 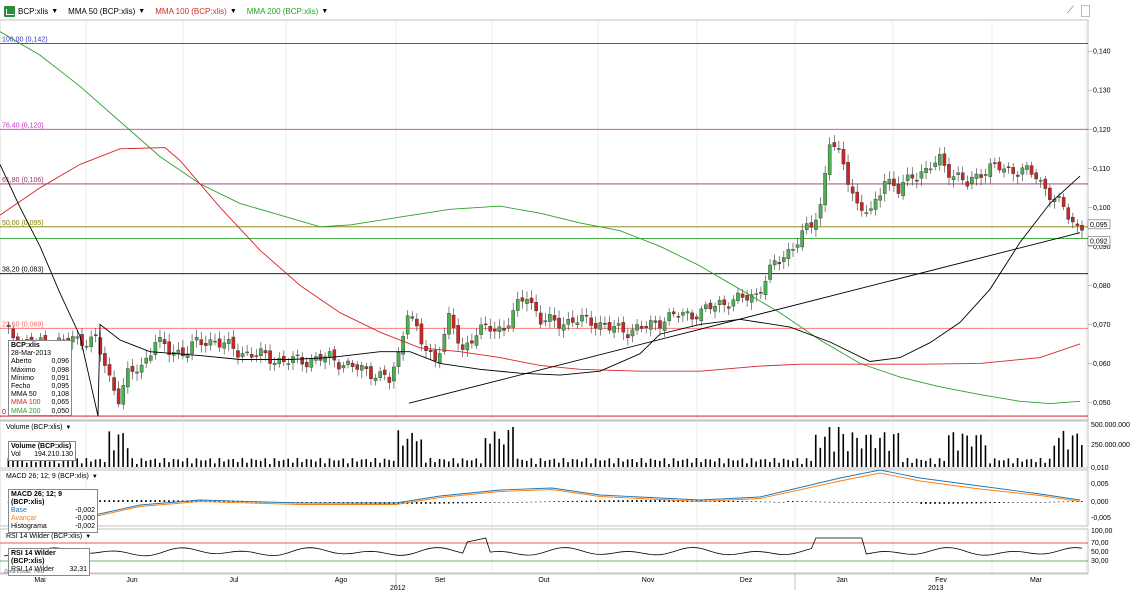 I want to click on month-tick-label: Dez, so click(x=746, y=580).